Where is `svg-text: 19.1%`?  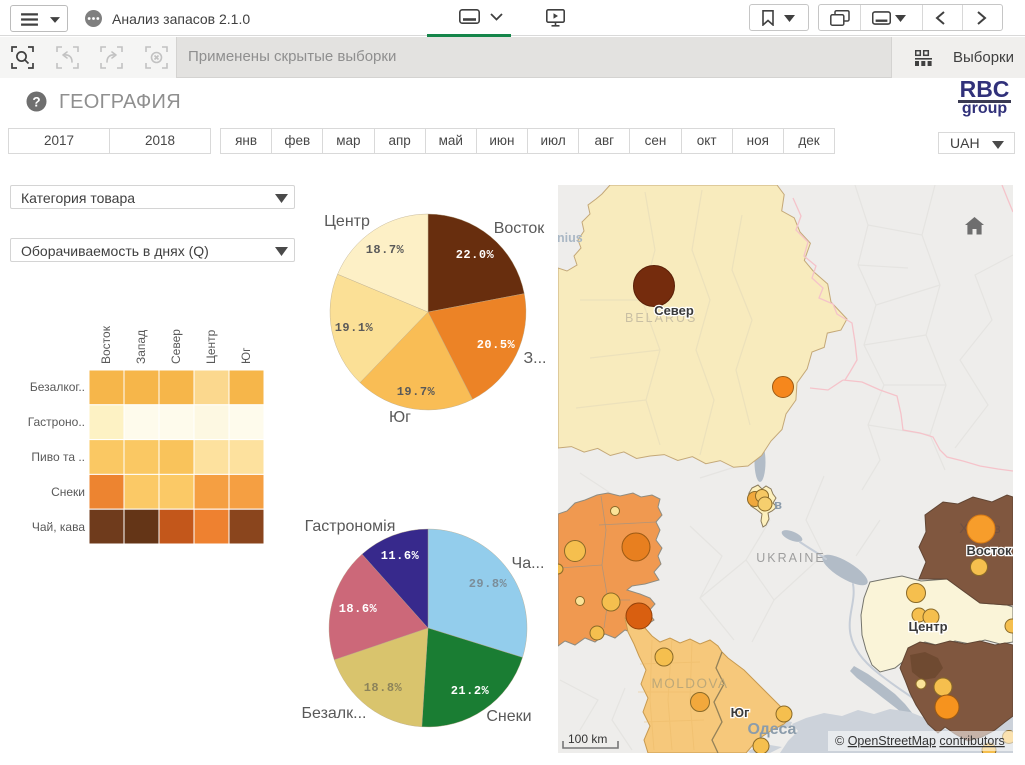
svg-text: 19.1% is located at coordinates (354, 328).